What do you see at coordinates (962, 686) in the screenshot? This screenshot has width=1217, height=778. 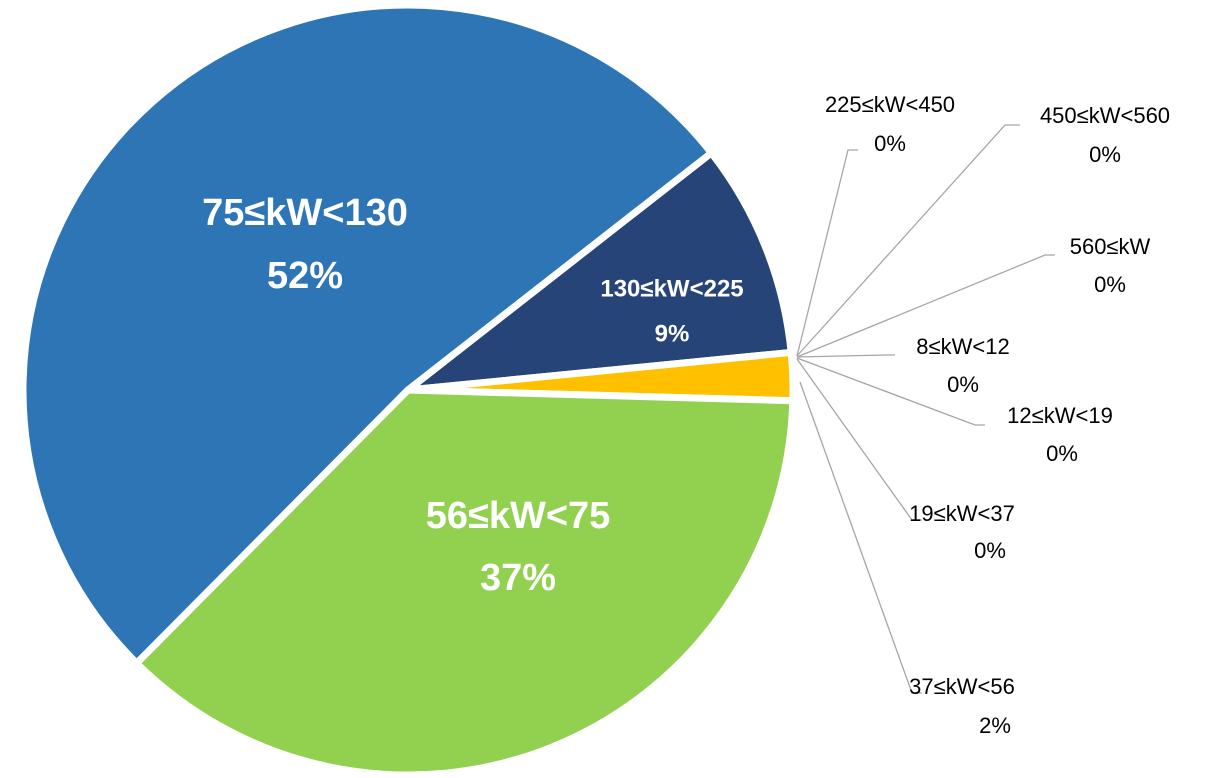 I see `category-label: 37≤kW<56` at bounding box center [962, 686].